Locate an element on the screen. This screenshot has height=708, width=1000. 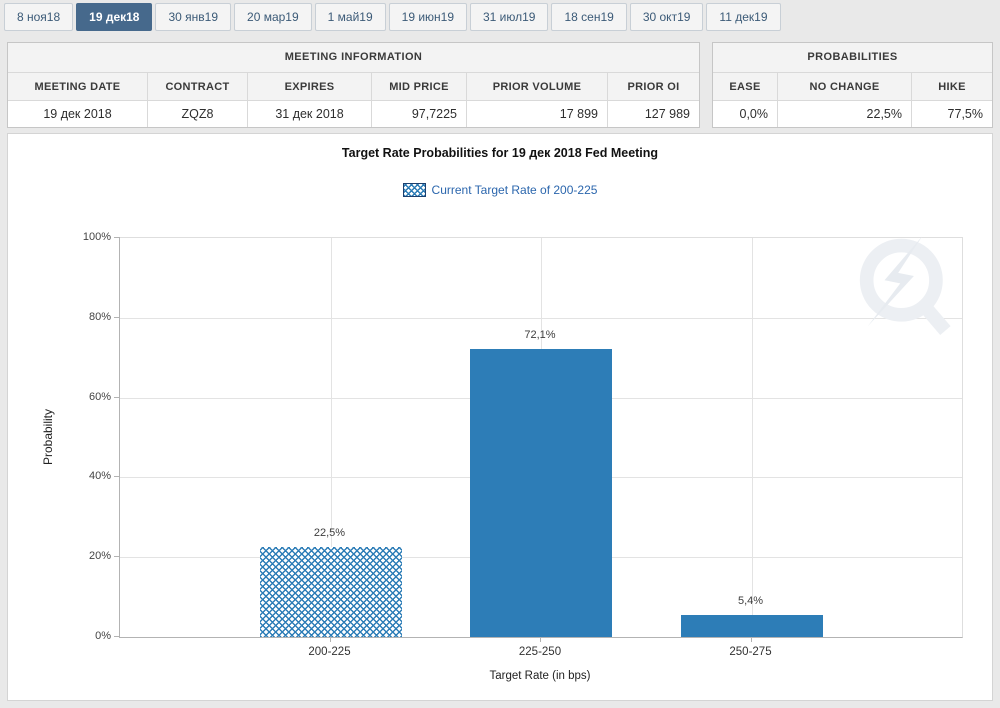
value-meeting-date: 19 дек 2018 is located at coordinates (78, 114).